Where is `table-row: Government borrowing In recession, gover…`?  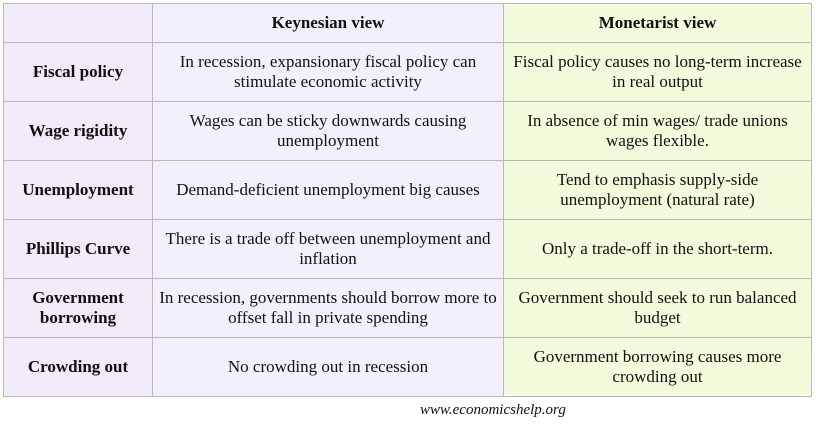 table-row: Government borrowing In recession, gover… is located at coordinates (407, 308).